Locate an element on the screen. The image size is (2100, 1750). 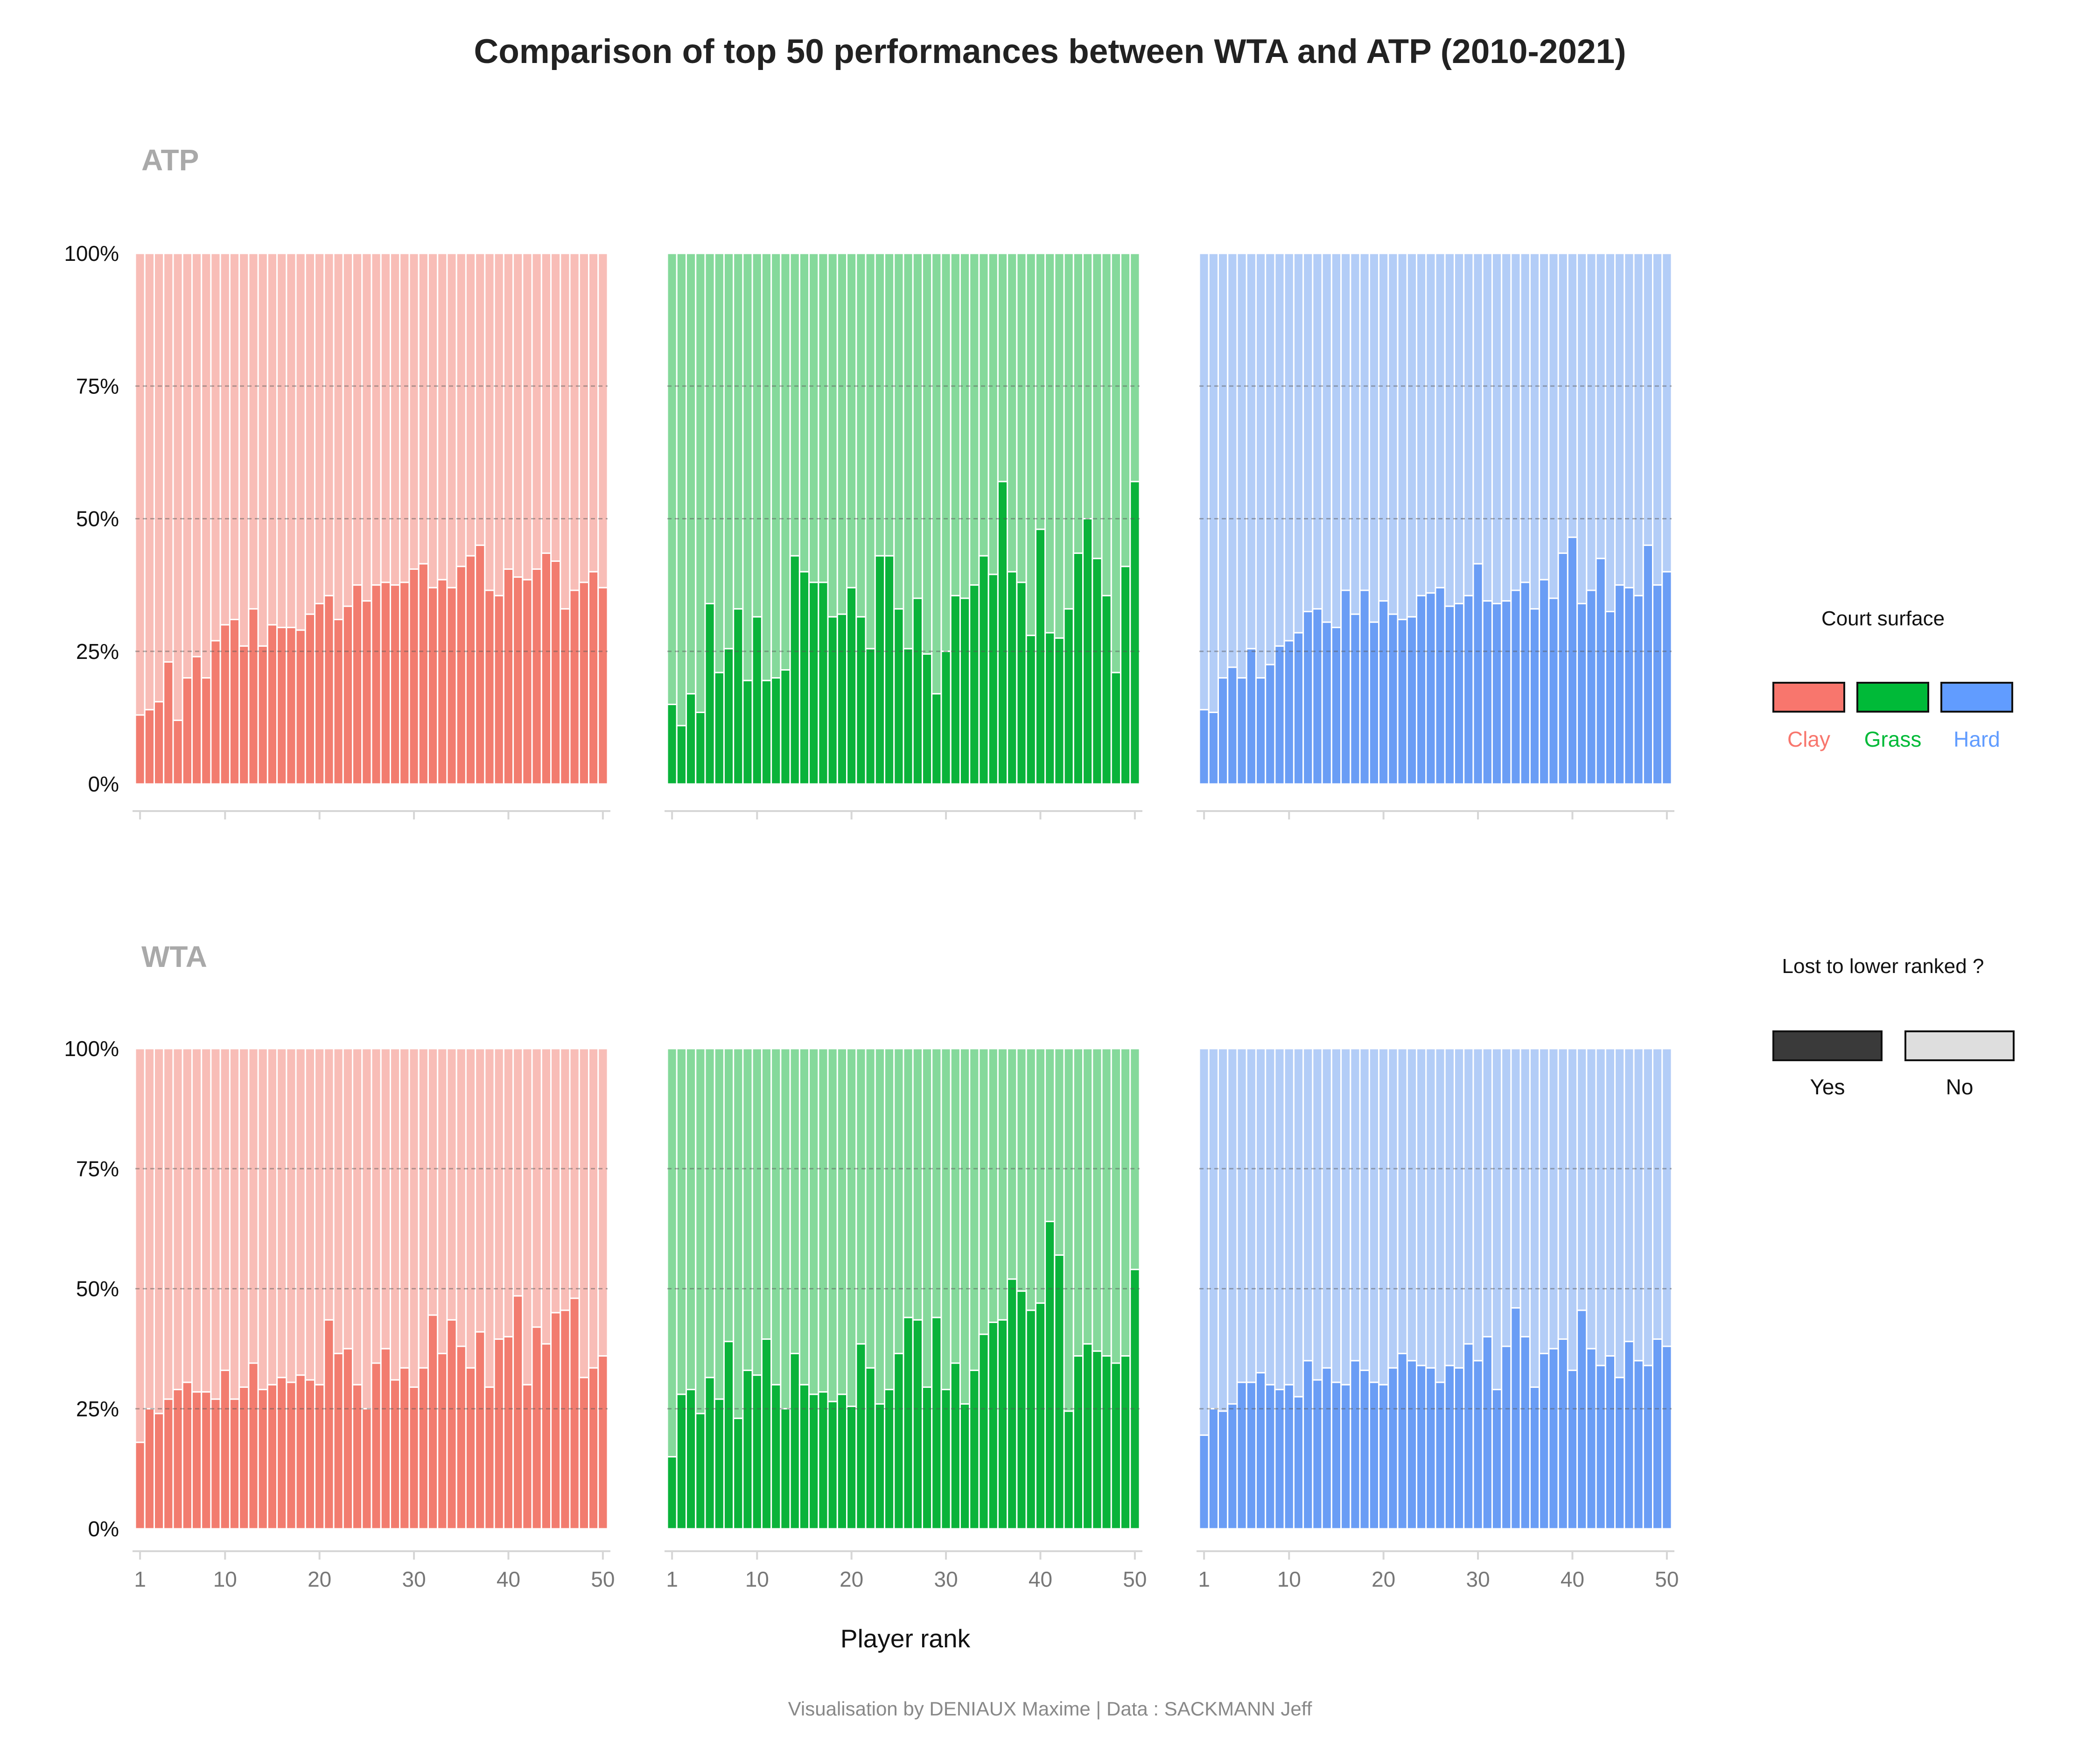
row-label-atp: ATP is located at coordinates (170, 160).